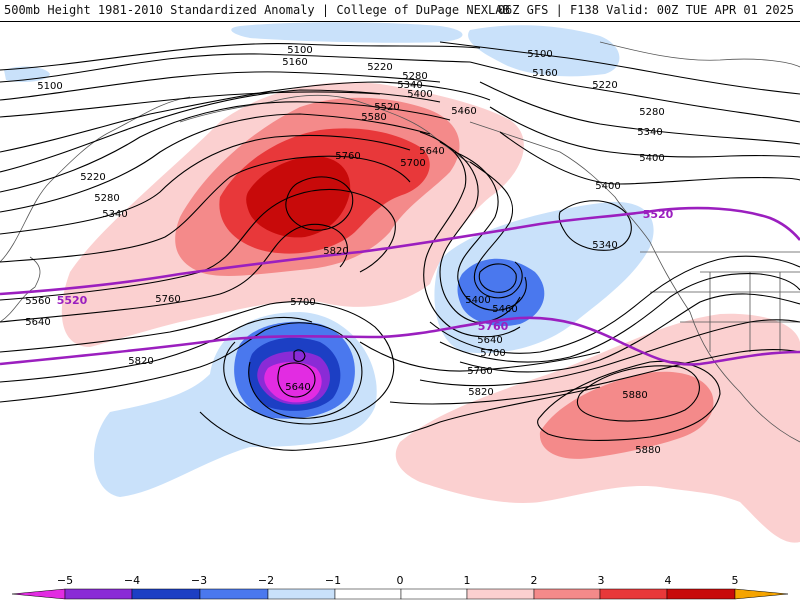  What do you see at coordinates (234, 594) in the screenshot?
I see `cb-swatch-neg2` at bounding box center [234, 594].